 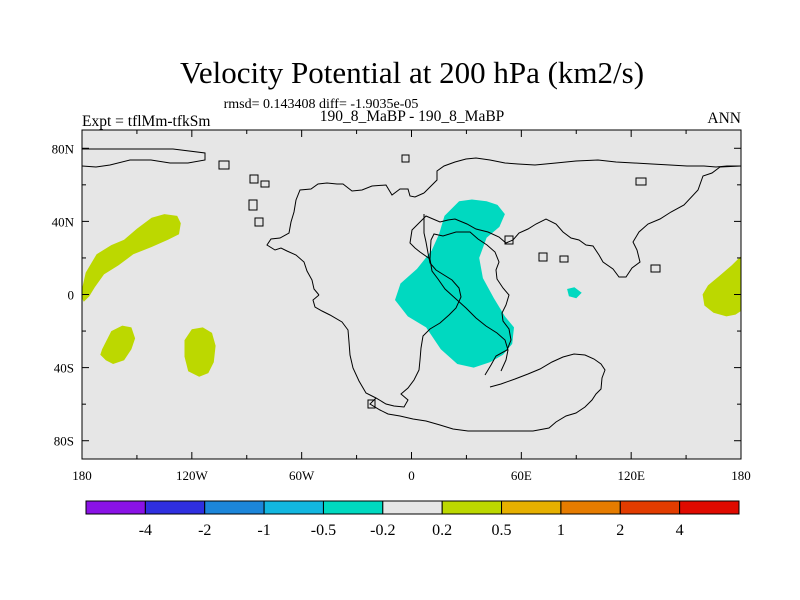 What do you see at coordinates (387, 311) in the screenshot?
I see `coastline-south-america` at bounding box center [387, 311].